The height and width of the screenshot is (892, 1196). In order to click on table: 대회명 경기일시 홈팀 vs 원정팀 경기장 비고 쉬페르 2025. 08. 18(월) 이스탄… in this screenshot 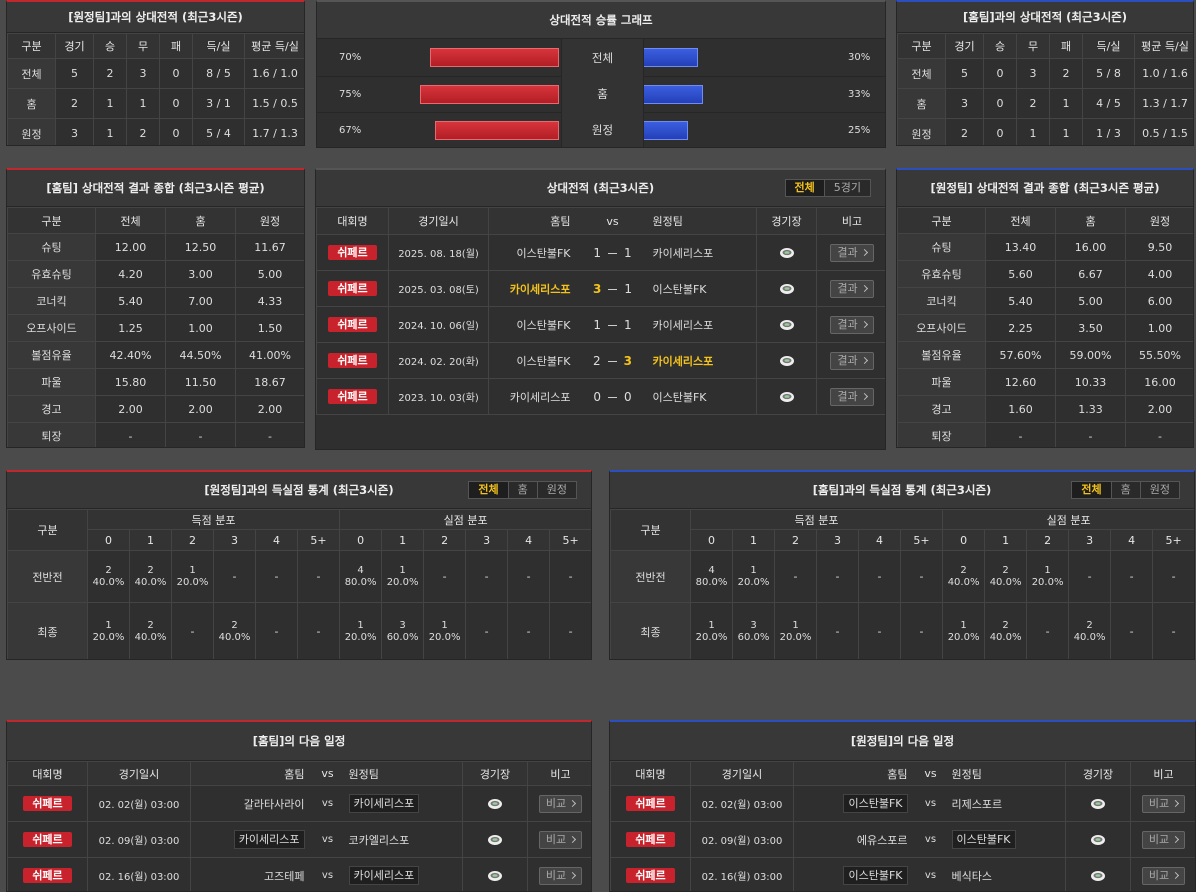, I will do `click(600, 311)`.